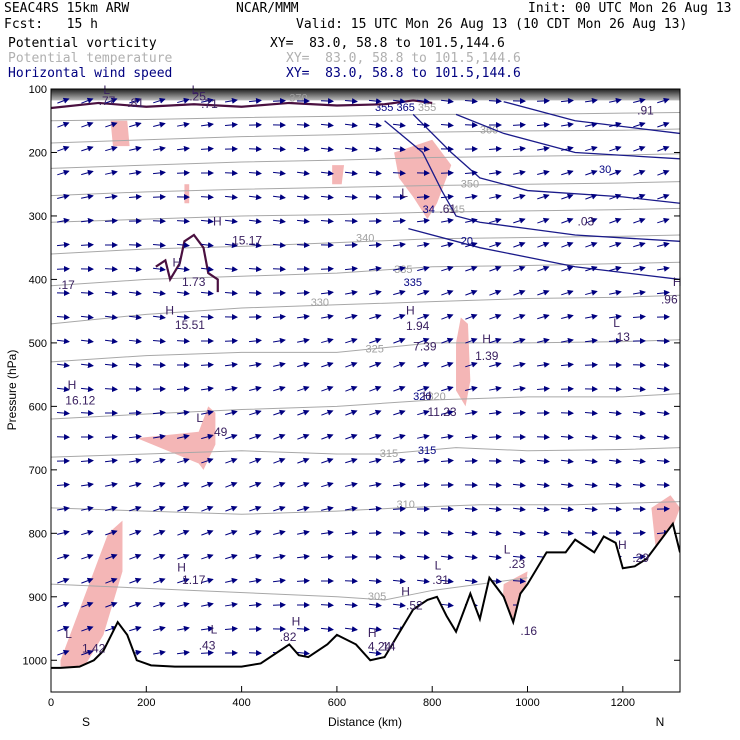 This screenshot has height=740, width=740. What do you see at coordinates (432, 703) in the screenshot?
I see `x-tick-label: 800` at bounding box center [432, 703].